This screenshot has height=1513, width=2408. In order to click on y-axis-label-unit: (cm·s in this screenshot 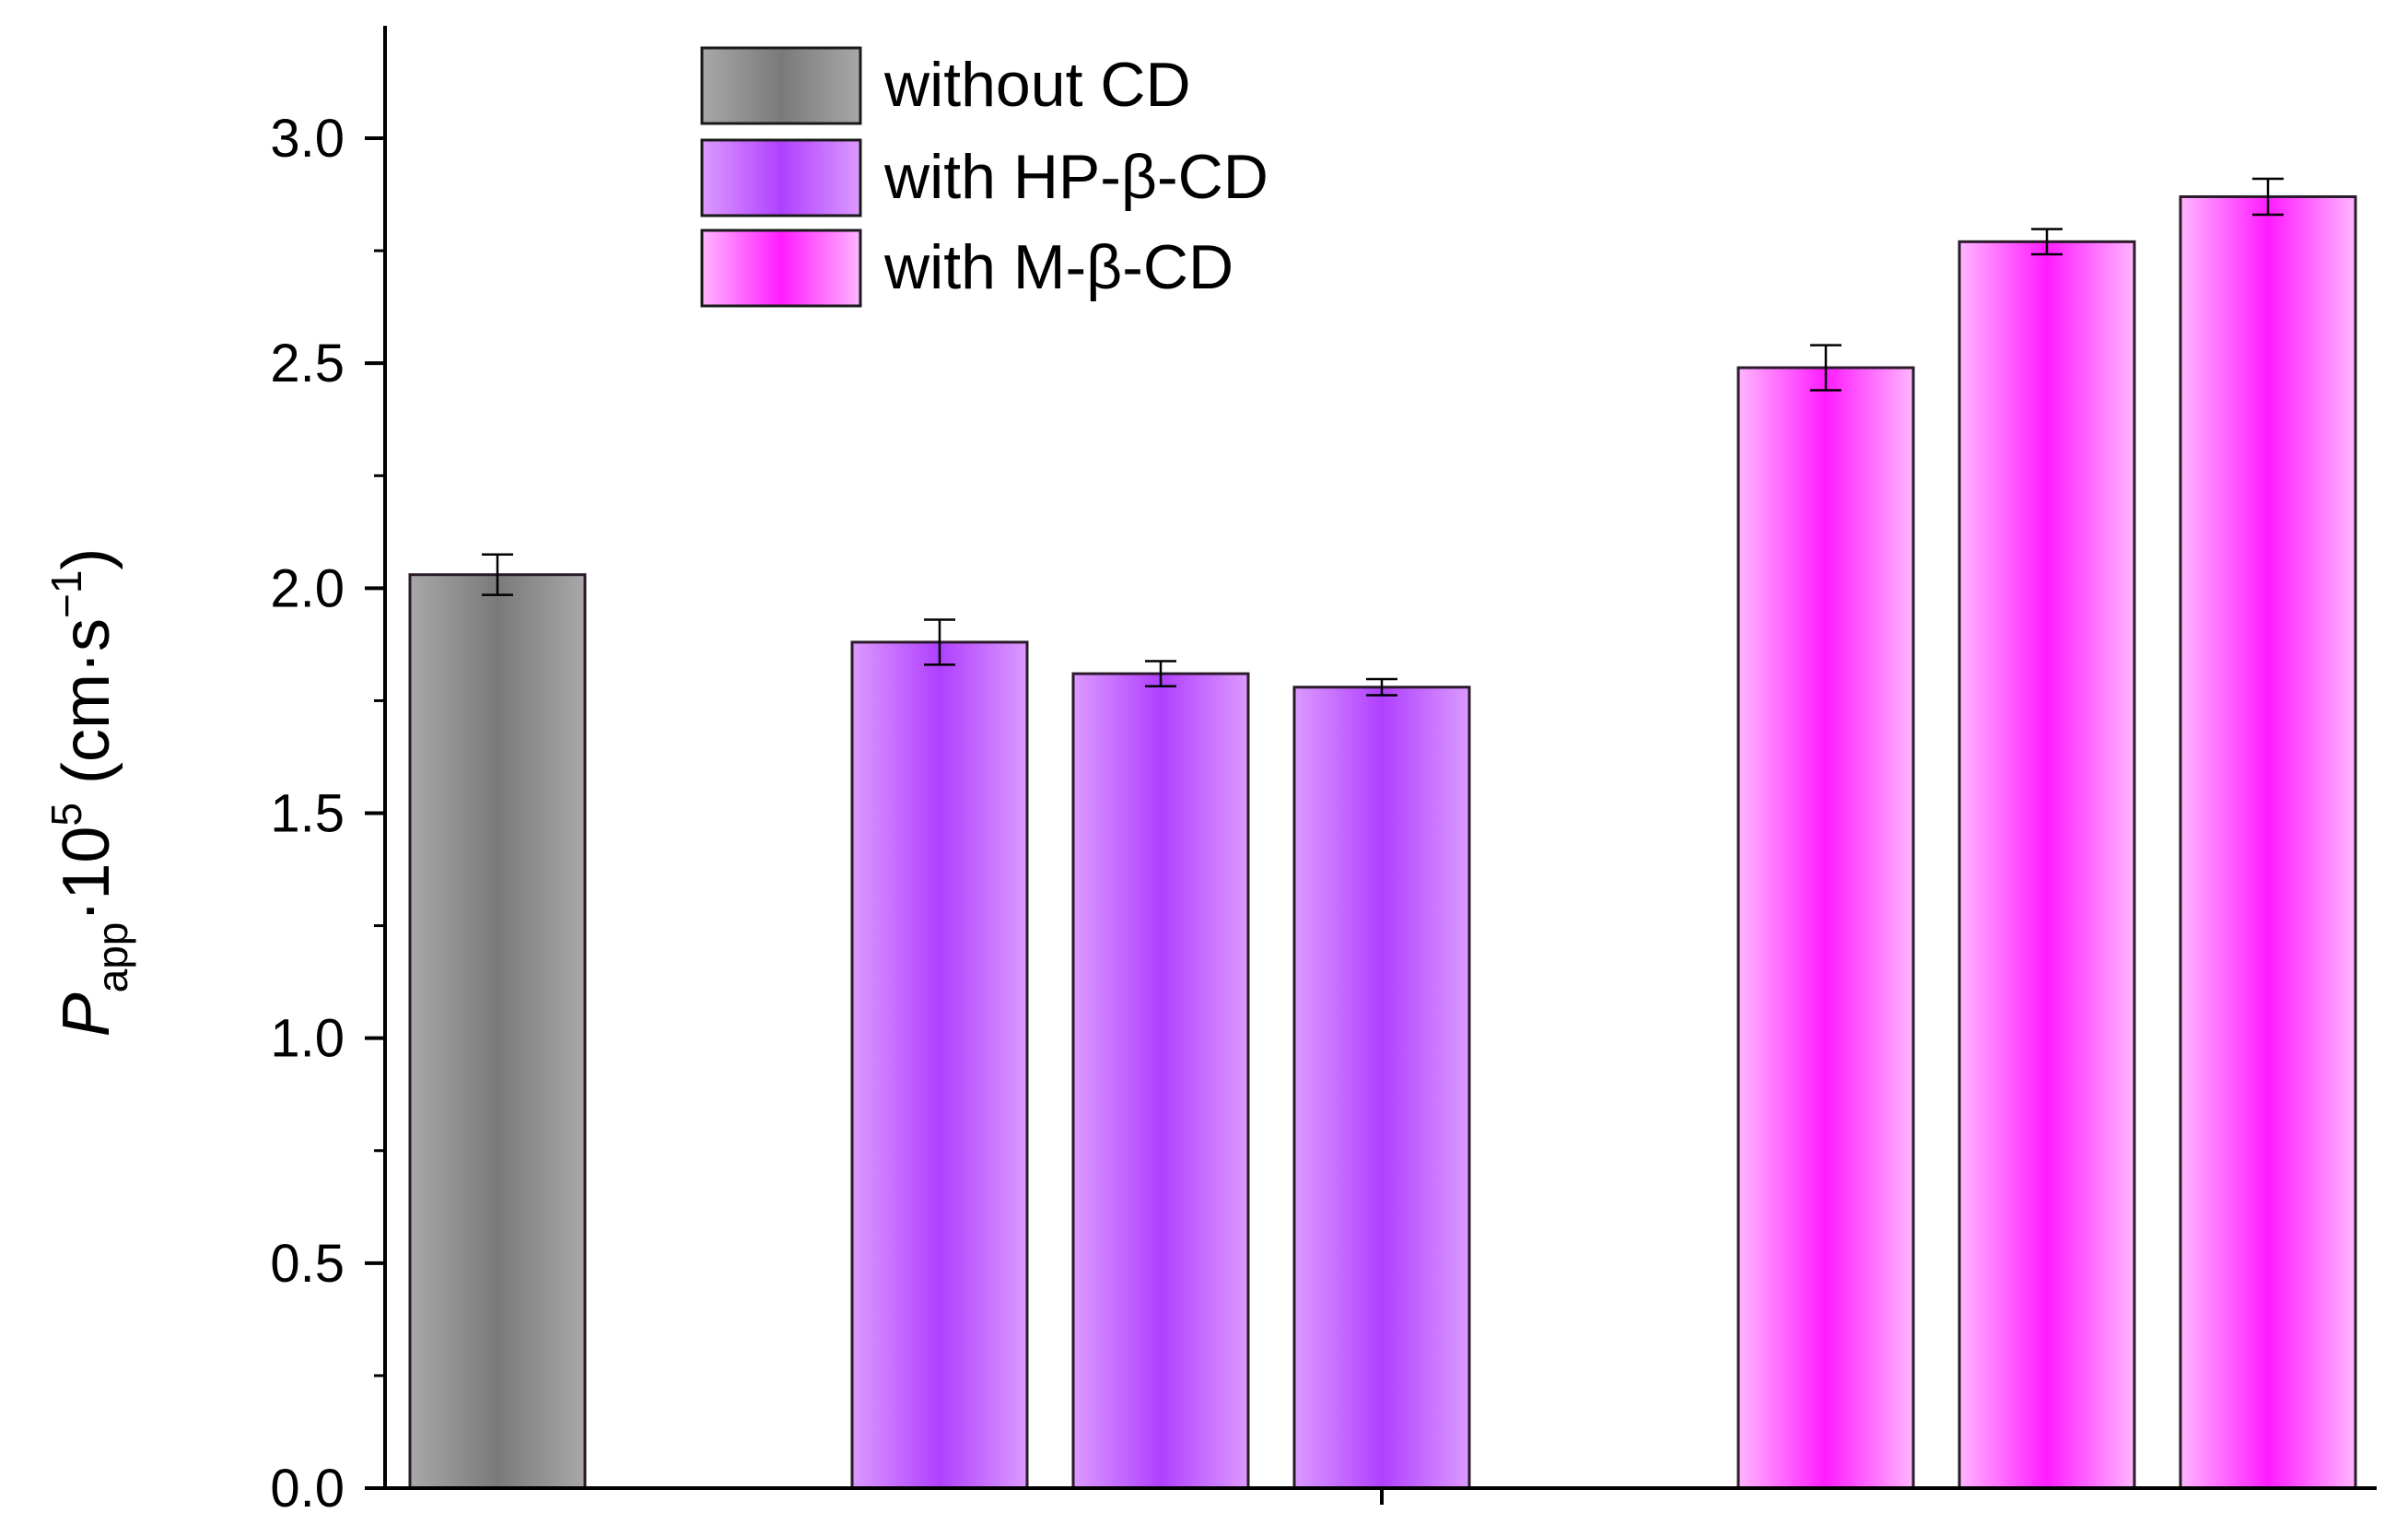, I will do `click(87, 710)`.